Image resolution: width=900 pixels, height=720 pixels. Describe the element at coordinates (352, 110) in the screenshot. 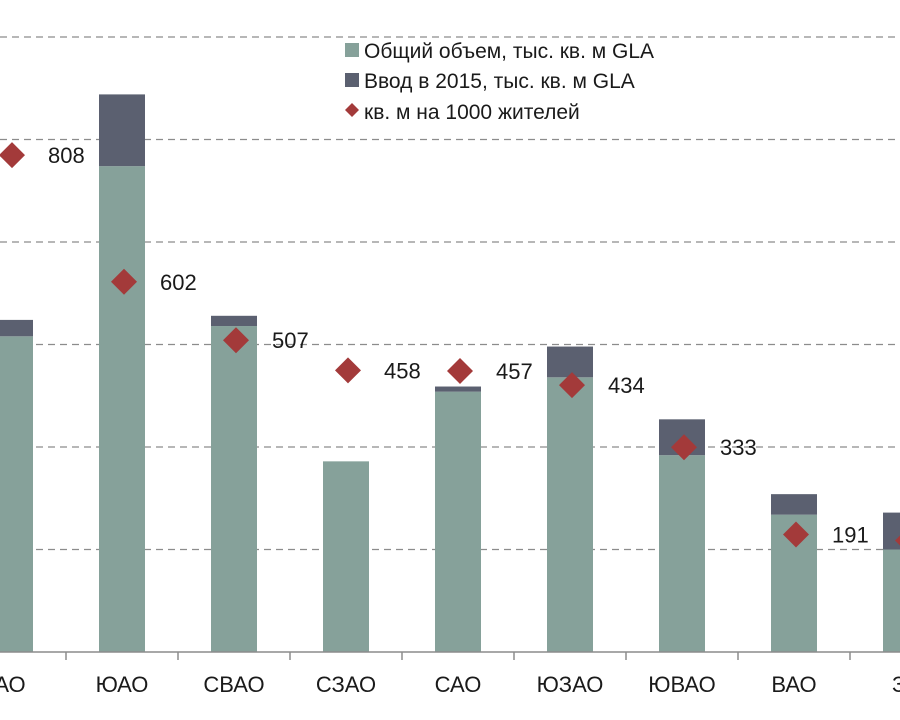

I see `legend-swatch-density` at that location.